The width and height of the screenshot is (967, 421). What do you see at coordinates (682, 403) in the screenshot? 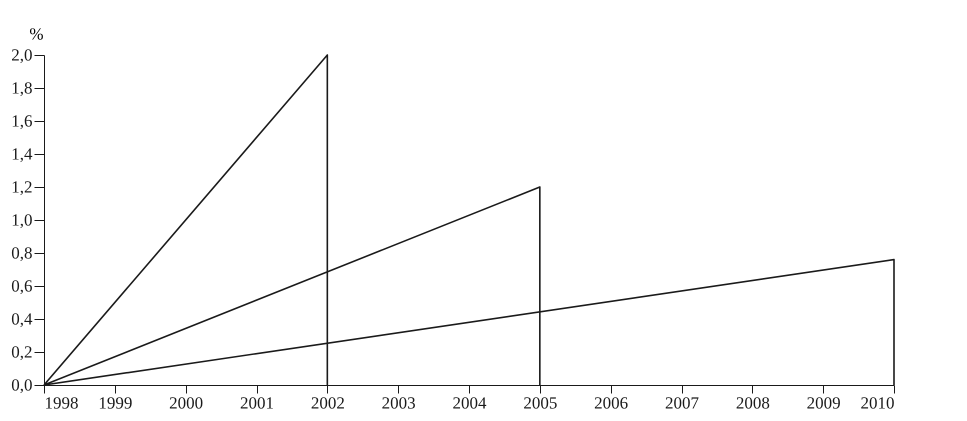
I see `x-tick-label: 2007` at bounding box center [682, 403].